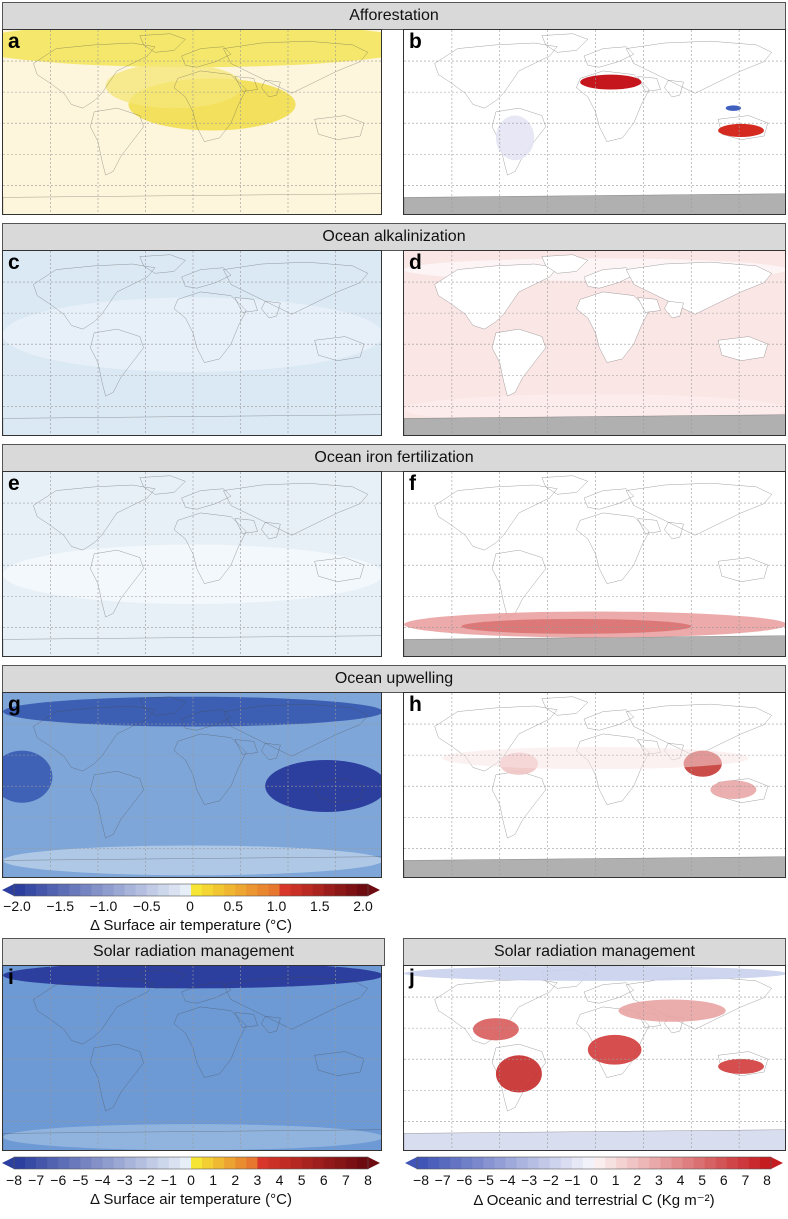  What do you see at coordinates (235, 1180) in the screenshot?
I see `colorbar-tick-label: 2` at bounding box center [235, 1180].